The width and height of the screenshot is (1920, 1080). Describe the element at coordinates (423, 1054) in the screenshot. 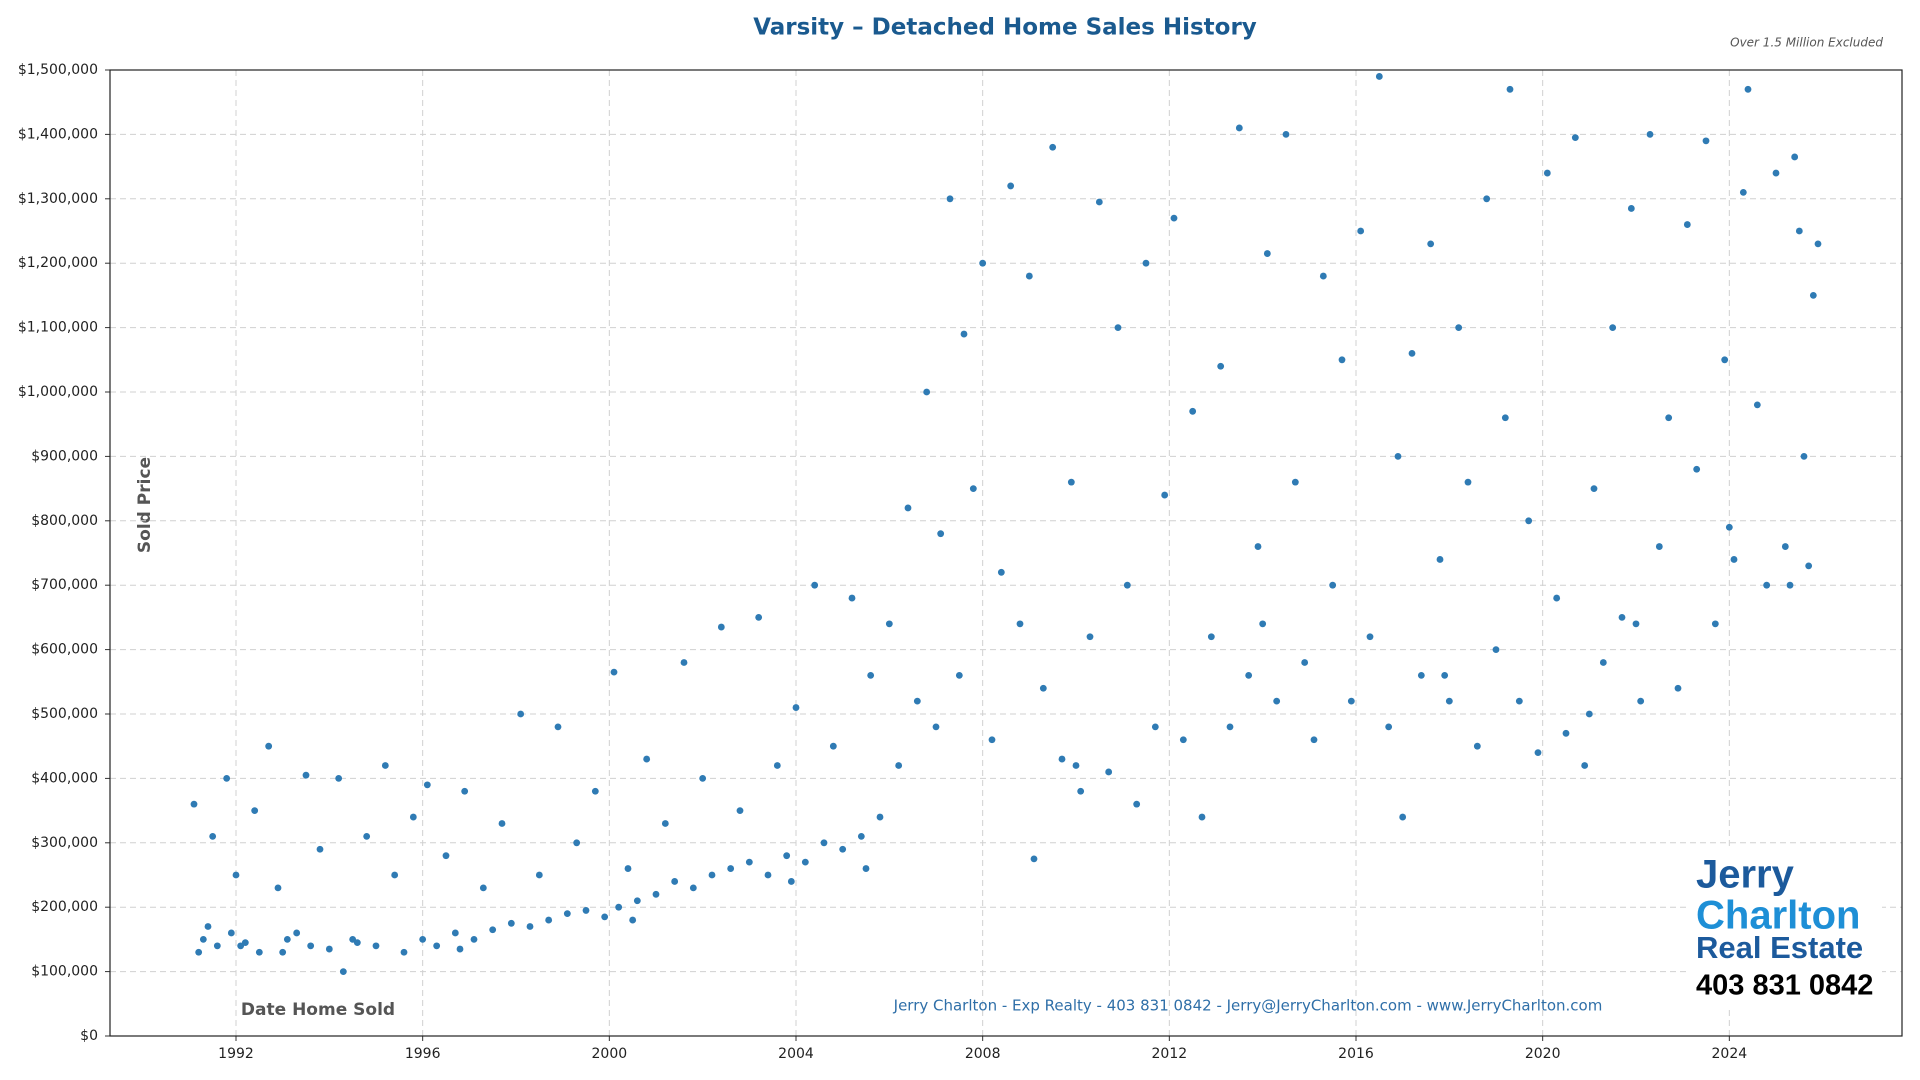

I see `x-tick-label: 1996` at that location.